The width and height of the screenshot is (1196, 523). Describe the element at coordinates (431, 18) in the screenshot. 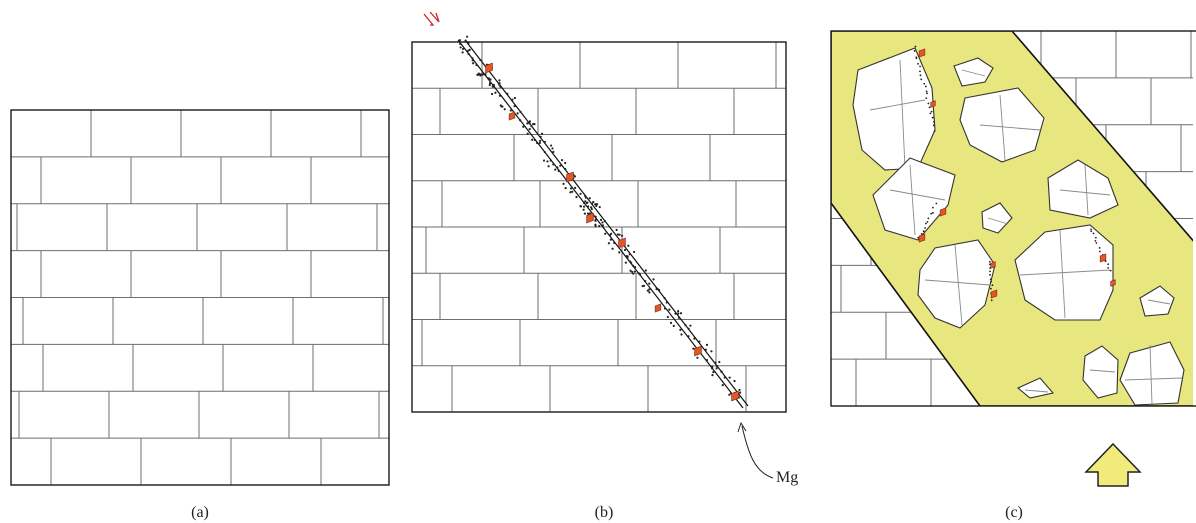

I see `shear-sense-icon` at that location.